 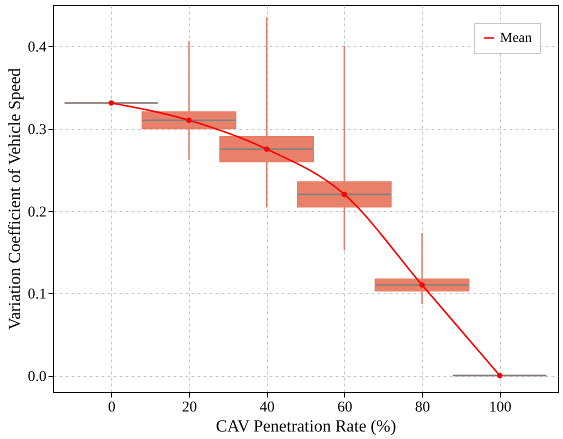 What do you see at coordinates (516, 38) in the screenshot?
I see `legend-label: Mean` at bounding box center [516, 38].